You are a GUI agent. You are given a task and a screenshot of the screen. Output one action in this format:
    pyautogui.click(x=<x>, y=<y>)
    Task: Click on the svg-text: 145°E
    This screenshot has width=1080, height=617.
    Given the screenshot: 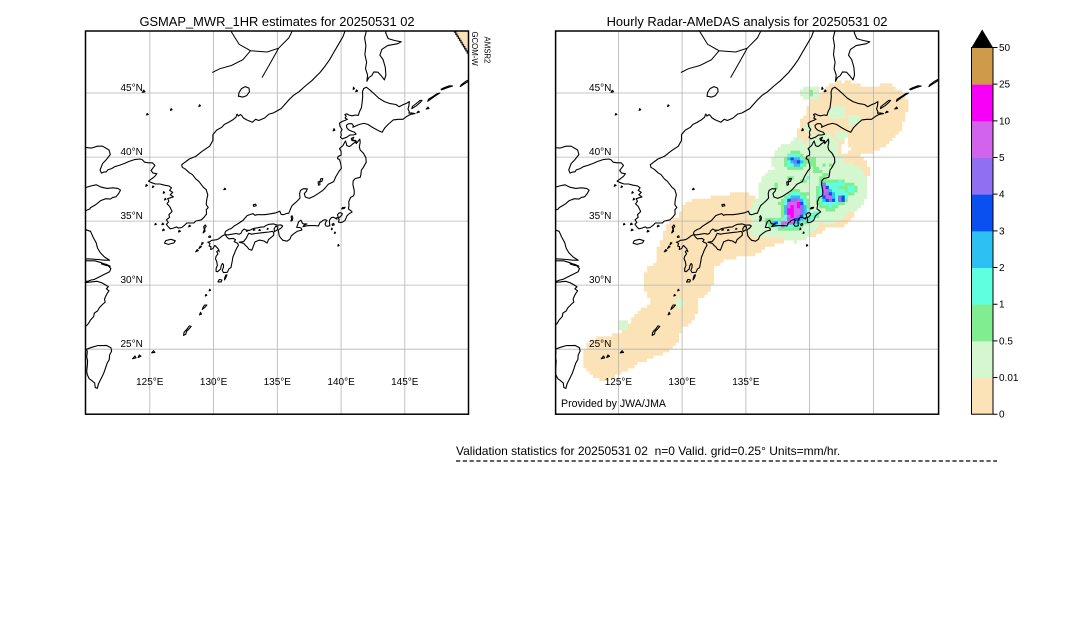 What is the action you would take?
    pyautogui.click(x=405, y=382)
    